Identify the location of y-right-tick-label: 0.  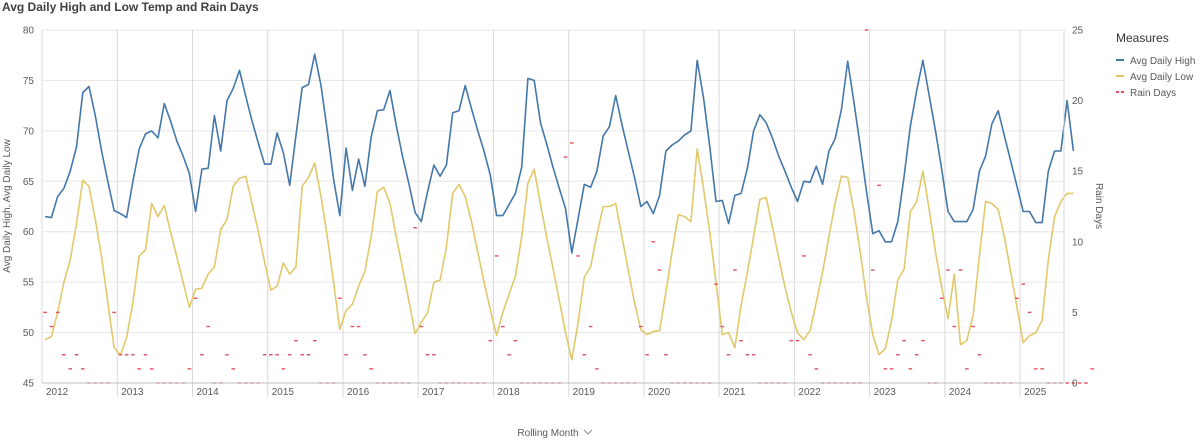
(1075, 384).